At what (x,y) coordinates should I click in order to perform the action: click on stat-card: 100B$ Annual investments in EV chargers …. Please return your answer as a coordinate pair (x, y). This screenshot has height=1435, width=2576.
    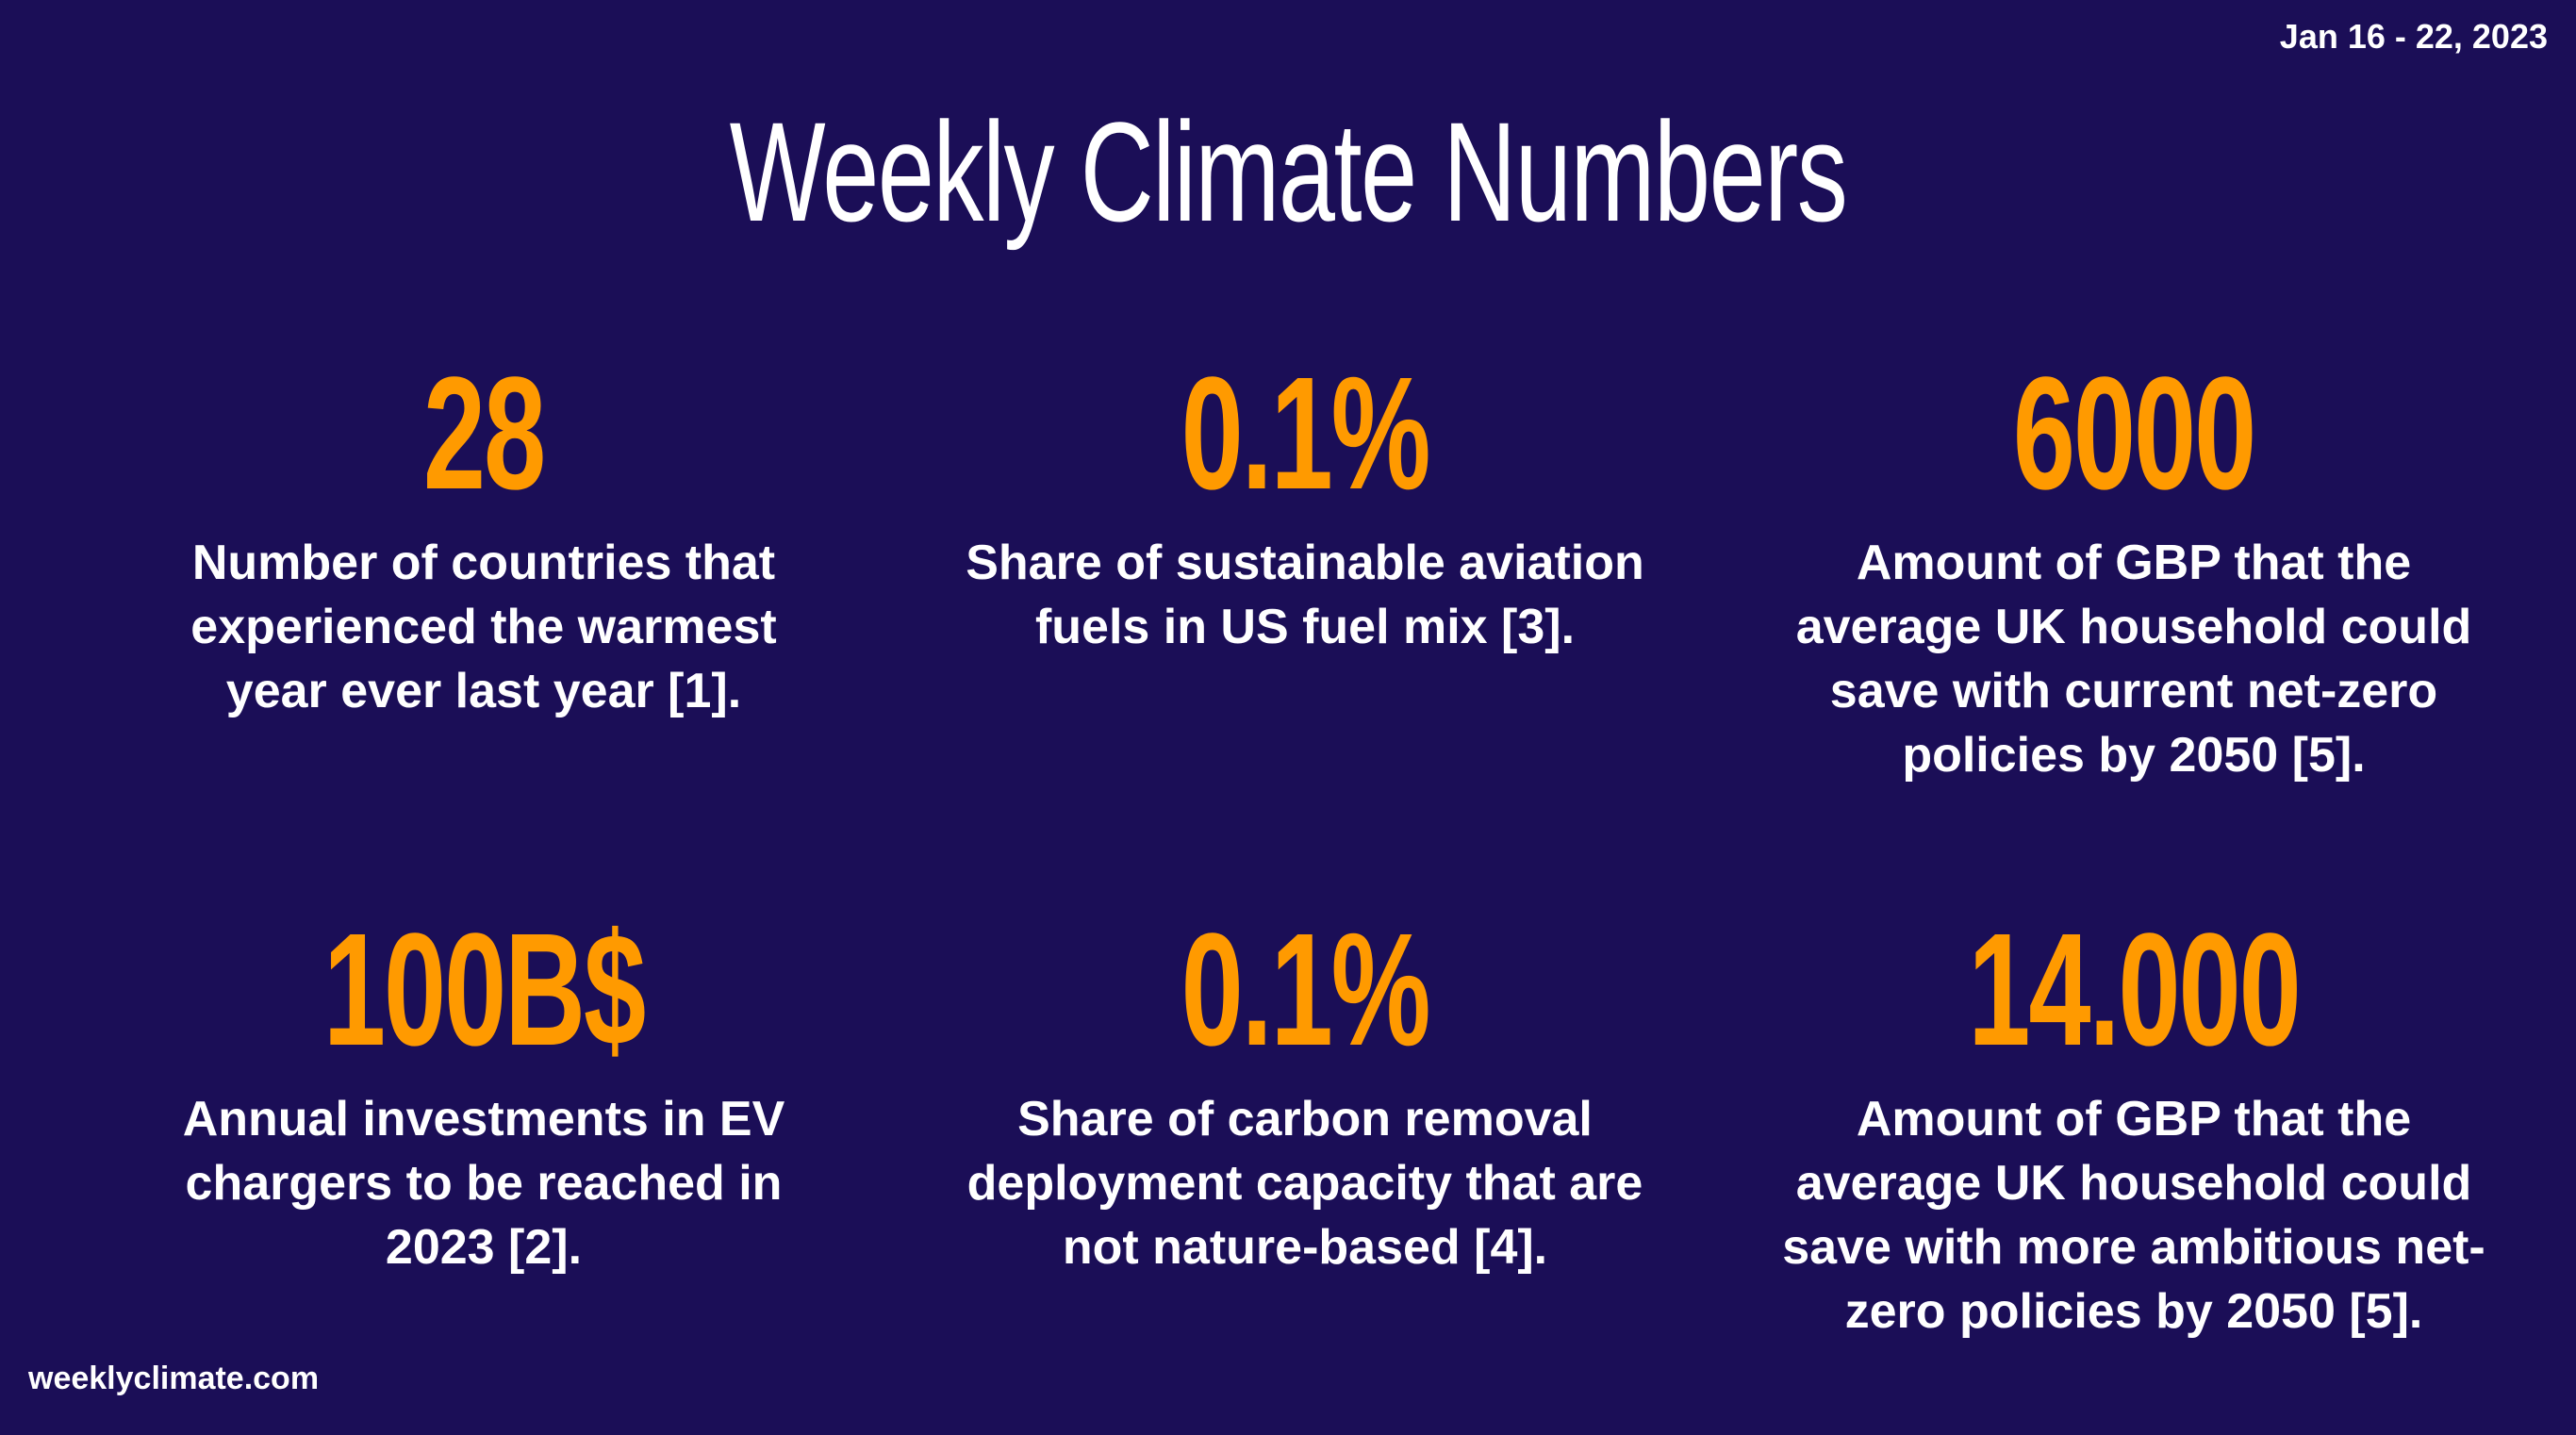
    Looking at the image, I should click on (484, 1095).